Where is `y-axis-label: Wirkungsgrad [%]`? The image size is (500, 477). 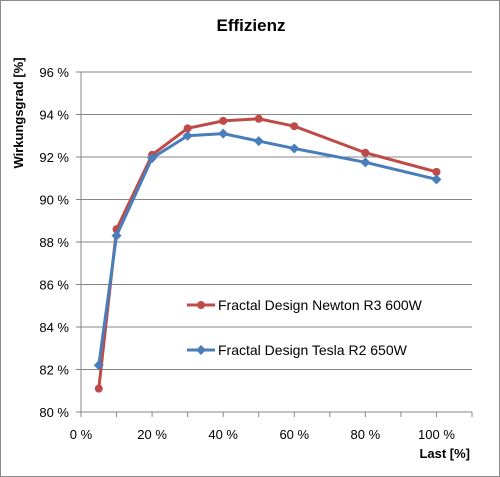
y-axis-label: Wirkungsgrad [%] is located at coordinates (18, 112).